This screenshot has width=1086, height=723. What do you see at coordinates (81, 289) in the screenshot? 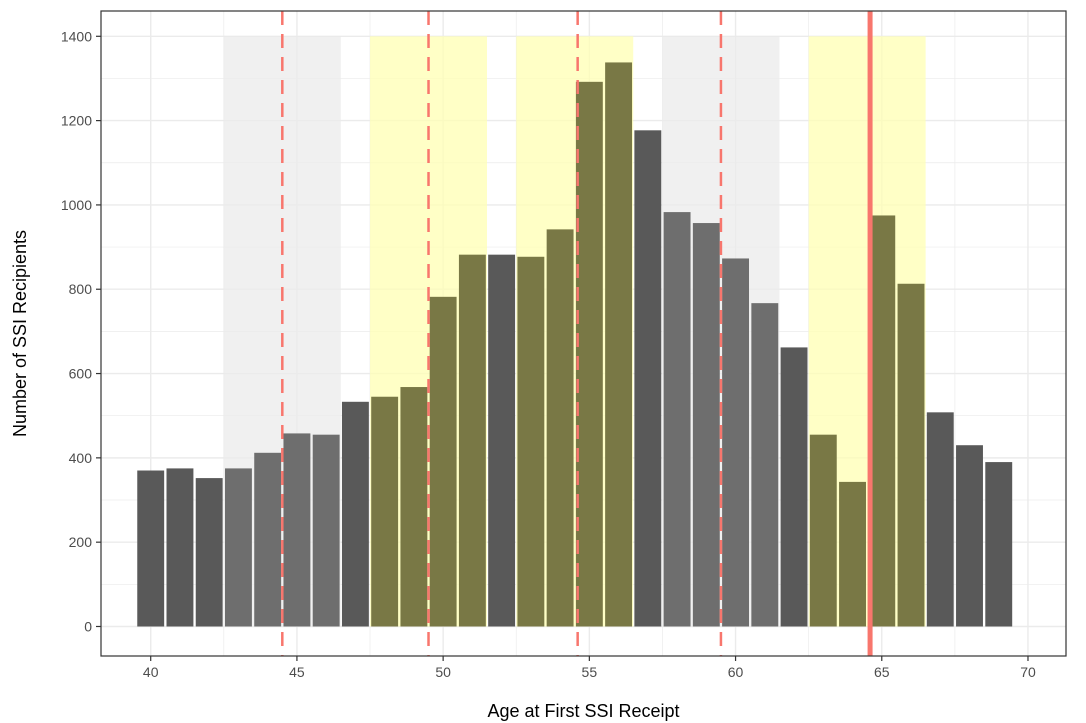
I see `y-tick-label: 800` at bounding box center [81, 289].